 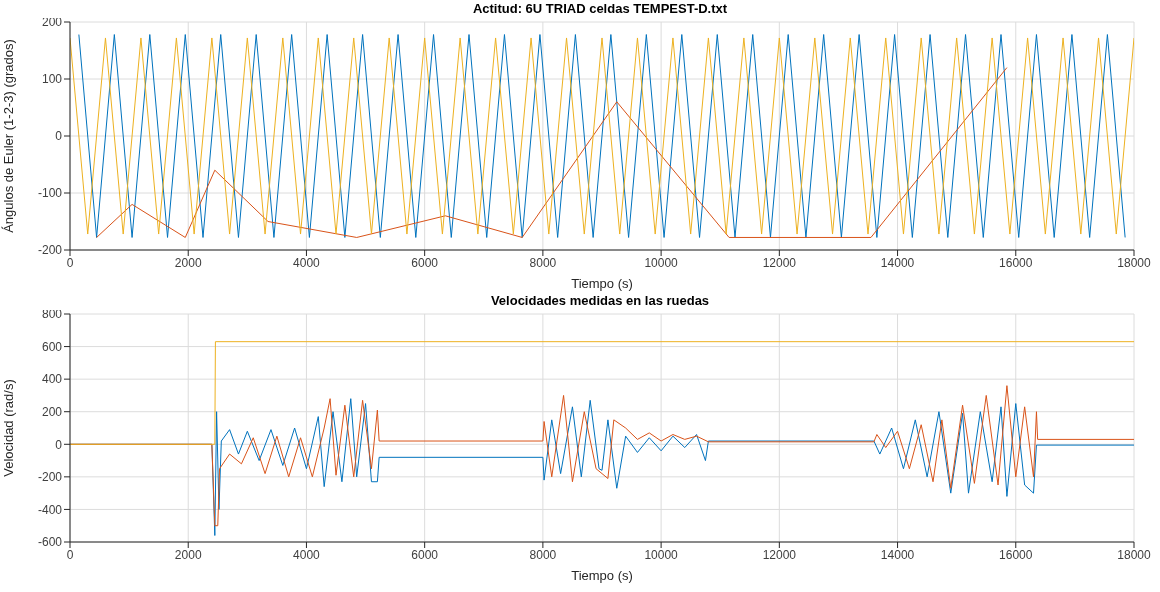 What do you see at coordinates (600, 300) in the screenshot?
I see `chart-title: Velocidades medidas en las ruedas` at bounding box center [600, 300].